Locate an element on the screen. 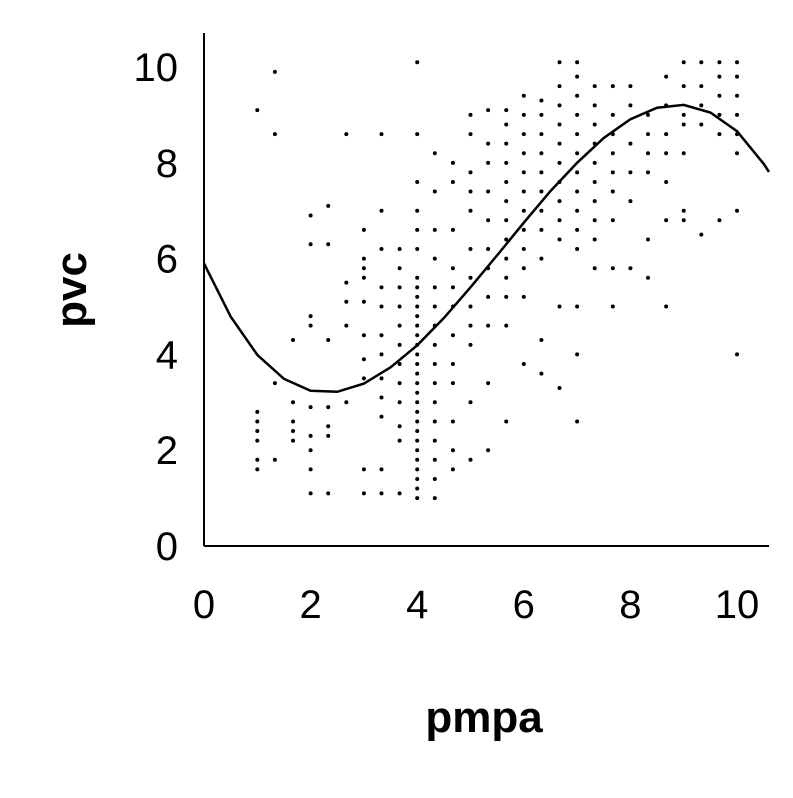 The height and width of the screenshot is (798, 793). x-tick-label: 2 is located at coordinates (310, 605).